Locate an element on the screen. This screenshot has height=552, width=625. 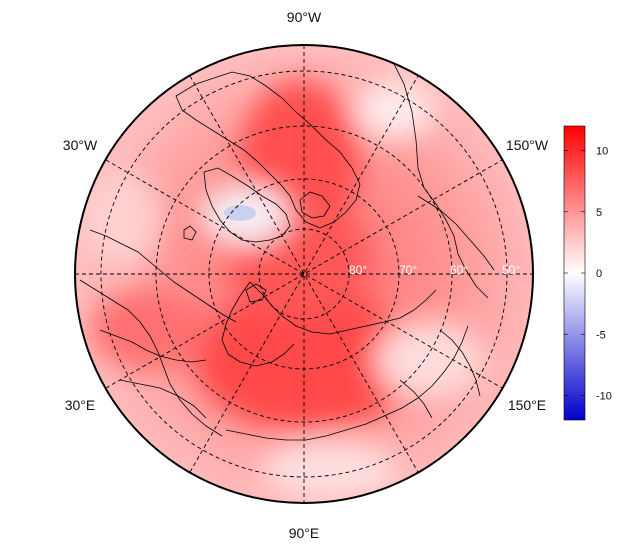
lon-label-top: 90°W is located at coordinates (304, 17).